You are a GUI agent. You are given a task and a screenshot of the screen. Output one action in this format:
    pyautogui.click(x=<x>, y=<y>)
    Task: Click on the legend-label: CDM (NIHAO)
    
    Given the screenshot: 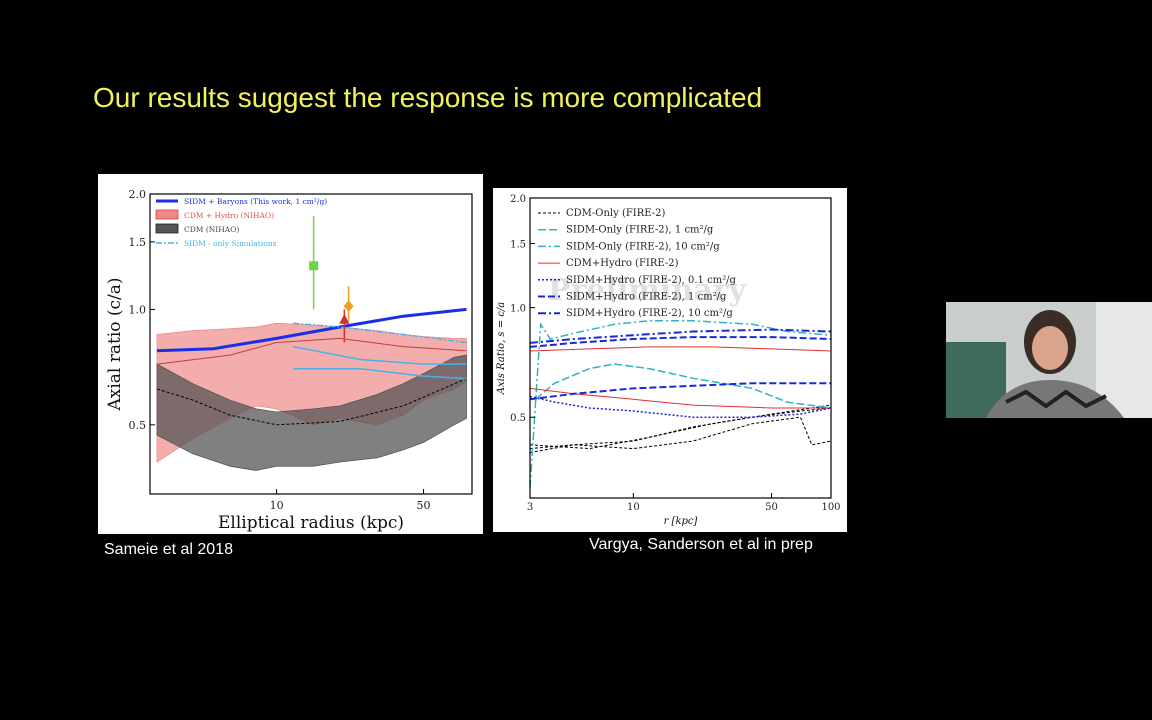 What is the action you would take?
    pyautogui.click(x=211, y=229)
    